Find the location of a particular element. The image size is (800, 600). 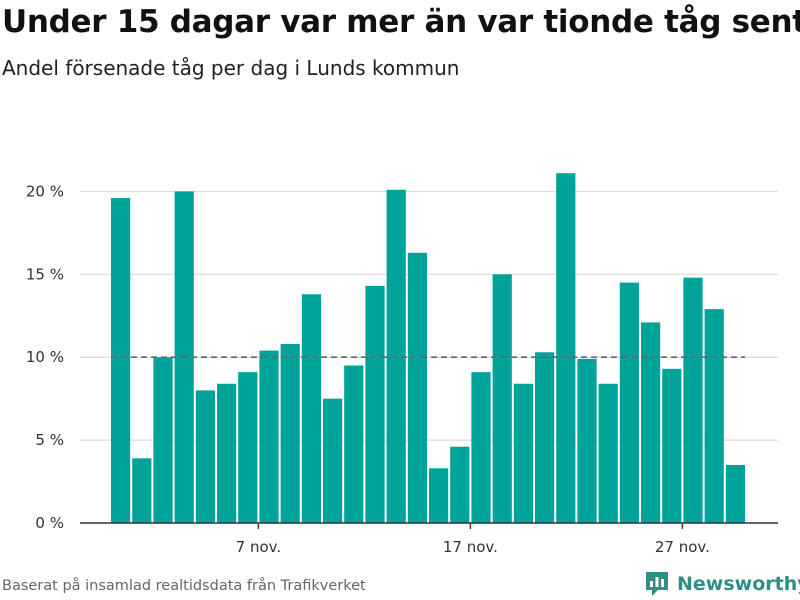

x-tick-label: 27 nov. is located at coordinates (682, 547).